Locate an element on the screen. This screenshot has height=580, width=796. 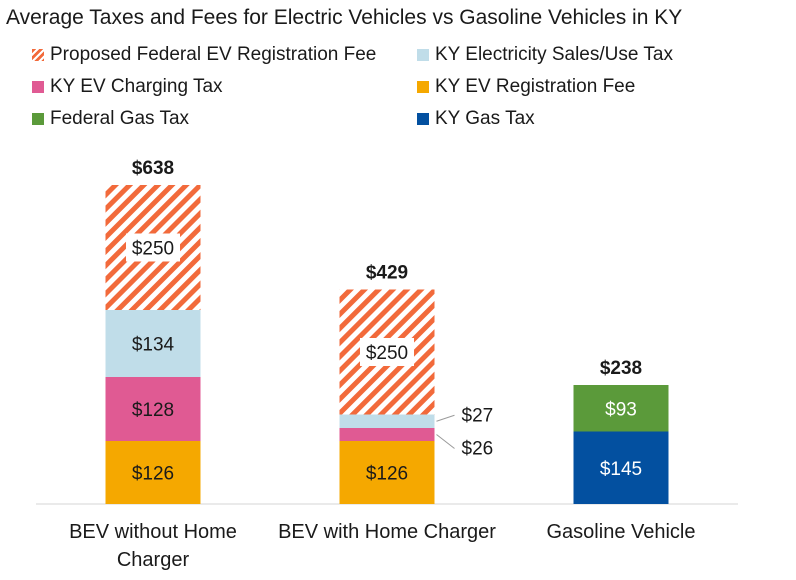
data-label: $27 is located at coordinates (478, 415).